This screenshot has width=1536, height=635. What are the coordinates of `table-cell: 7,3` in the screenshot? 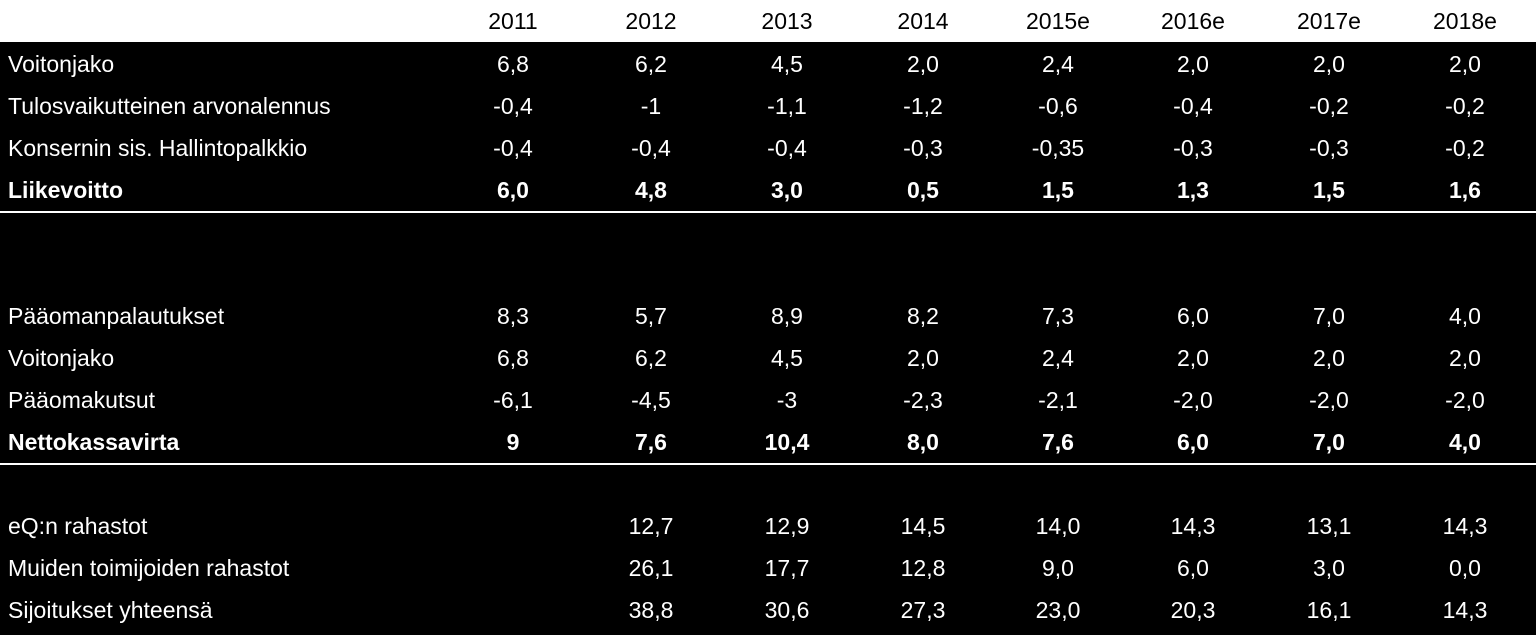 It's located at (1058, 316).